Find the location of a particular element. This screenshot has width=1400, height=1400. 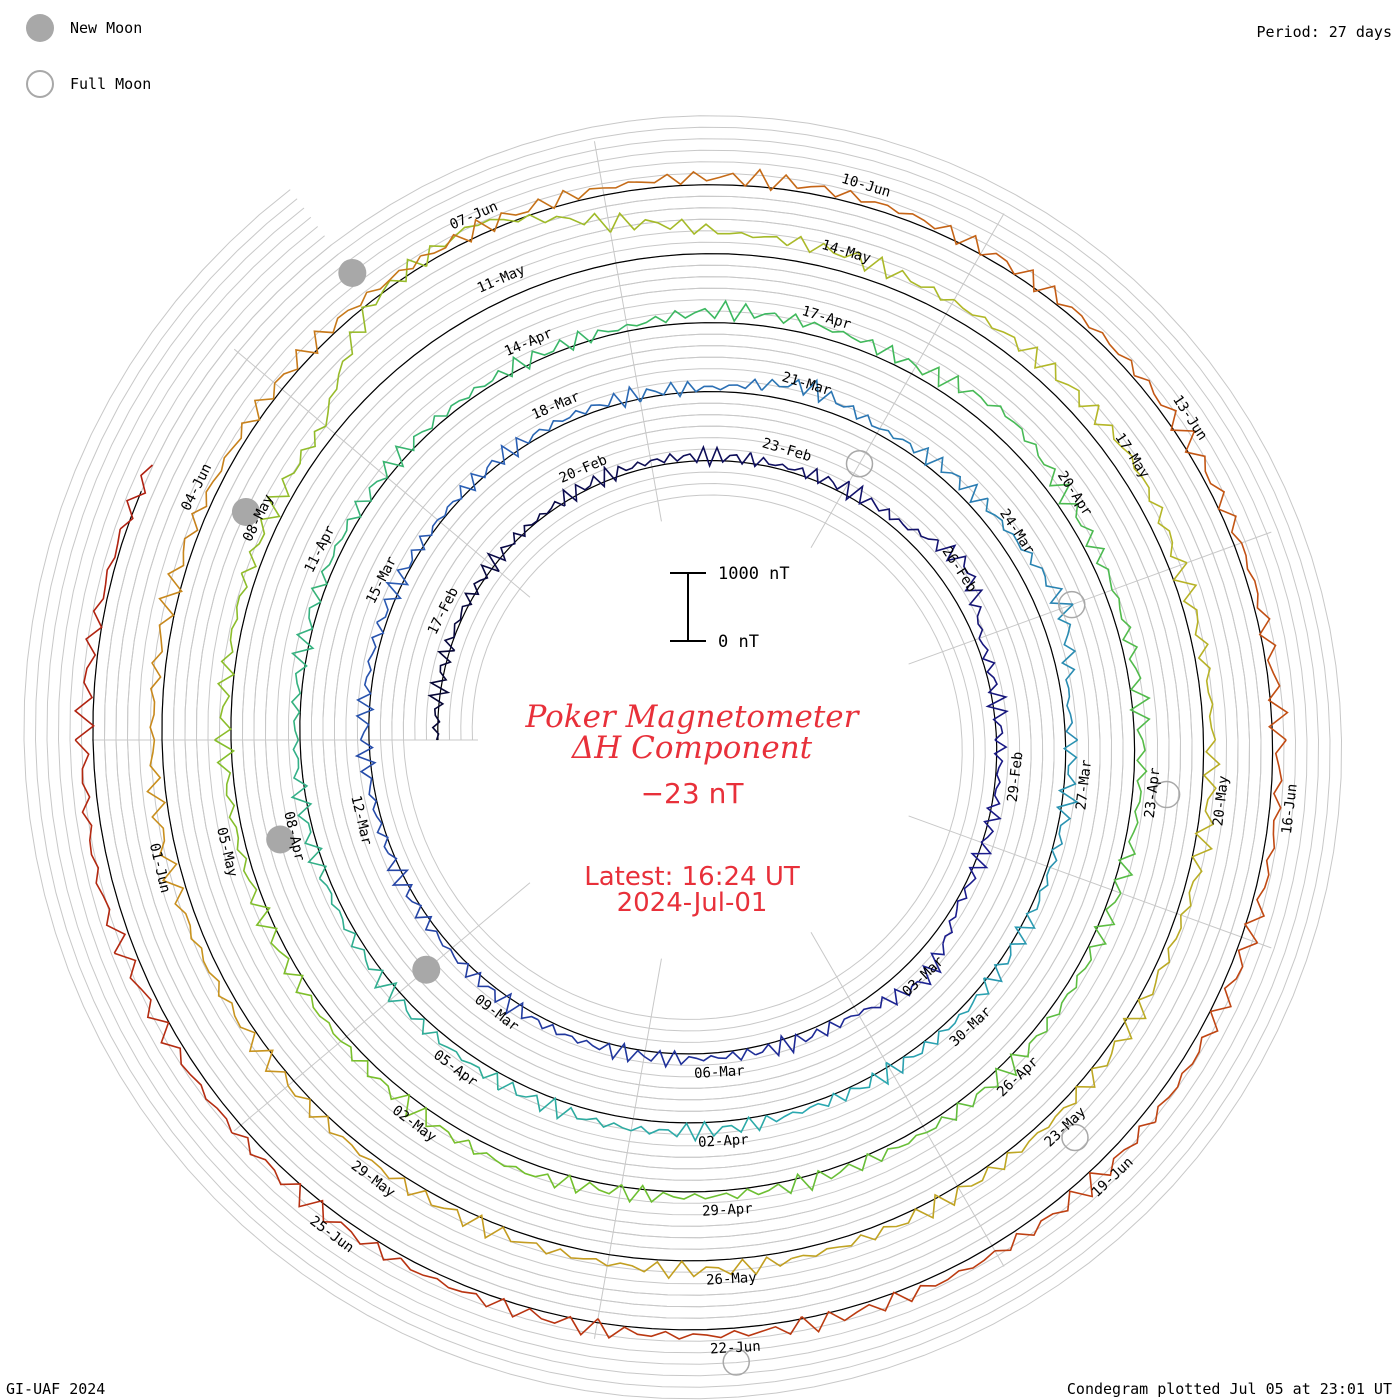

date-label: 11-May is located at coordinates (501, 279).